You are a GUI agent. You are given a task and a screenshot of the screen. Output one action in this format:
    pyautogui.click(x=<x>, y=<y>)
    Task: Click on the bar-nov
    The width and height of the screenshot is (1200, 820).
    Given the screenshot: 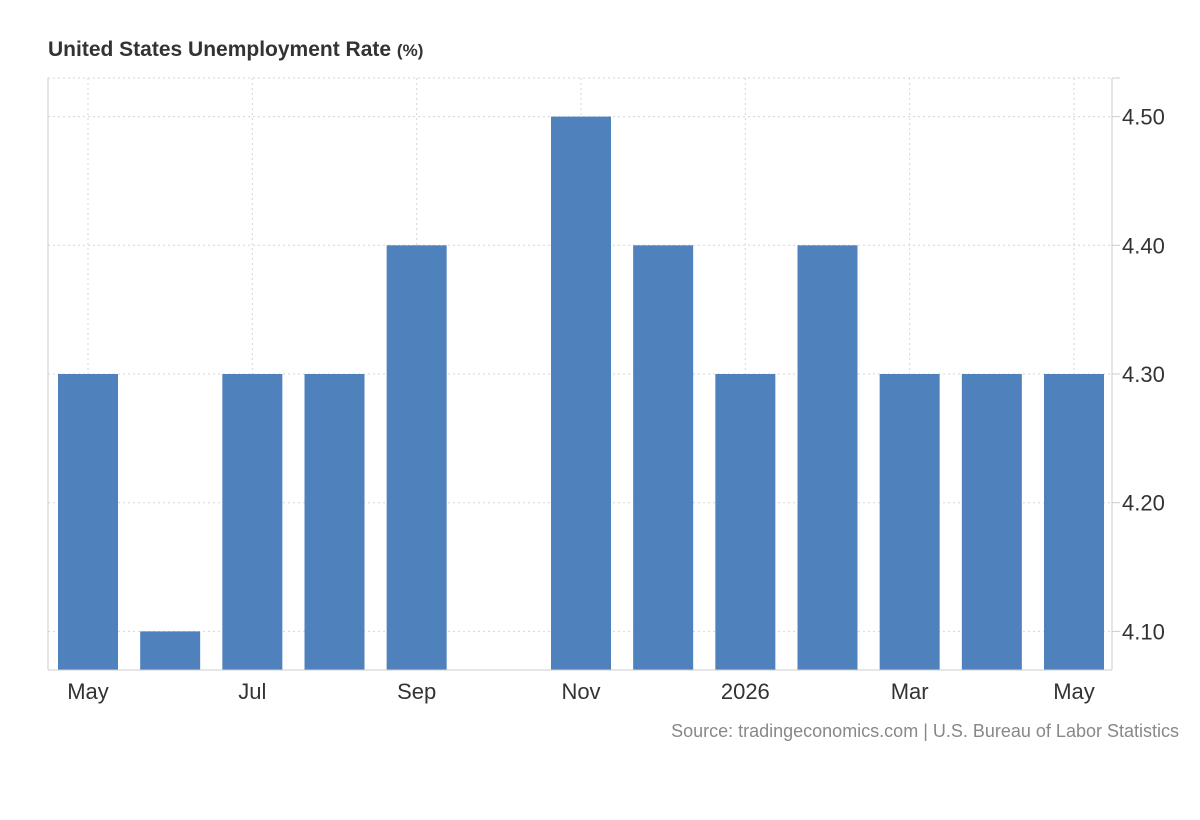 What is the action you would take?
    pyautogui.click(x=581, y=393)
    